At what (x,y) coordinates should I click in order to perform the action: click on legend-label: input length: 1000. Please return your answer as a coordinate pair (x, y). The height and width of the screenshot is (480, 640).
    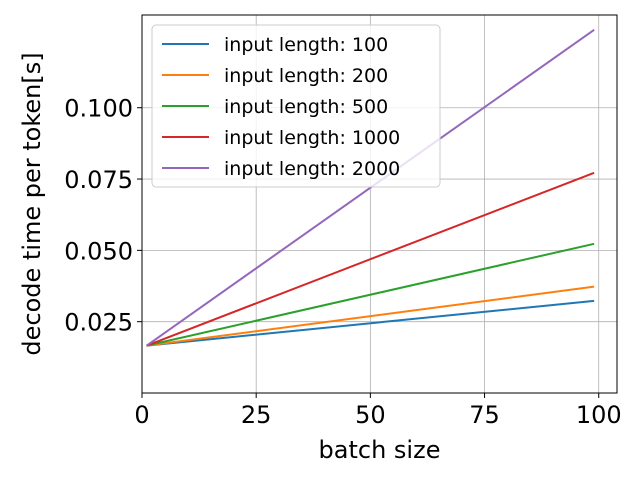
    Looking at the image, I should click on (312, 138).